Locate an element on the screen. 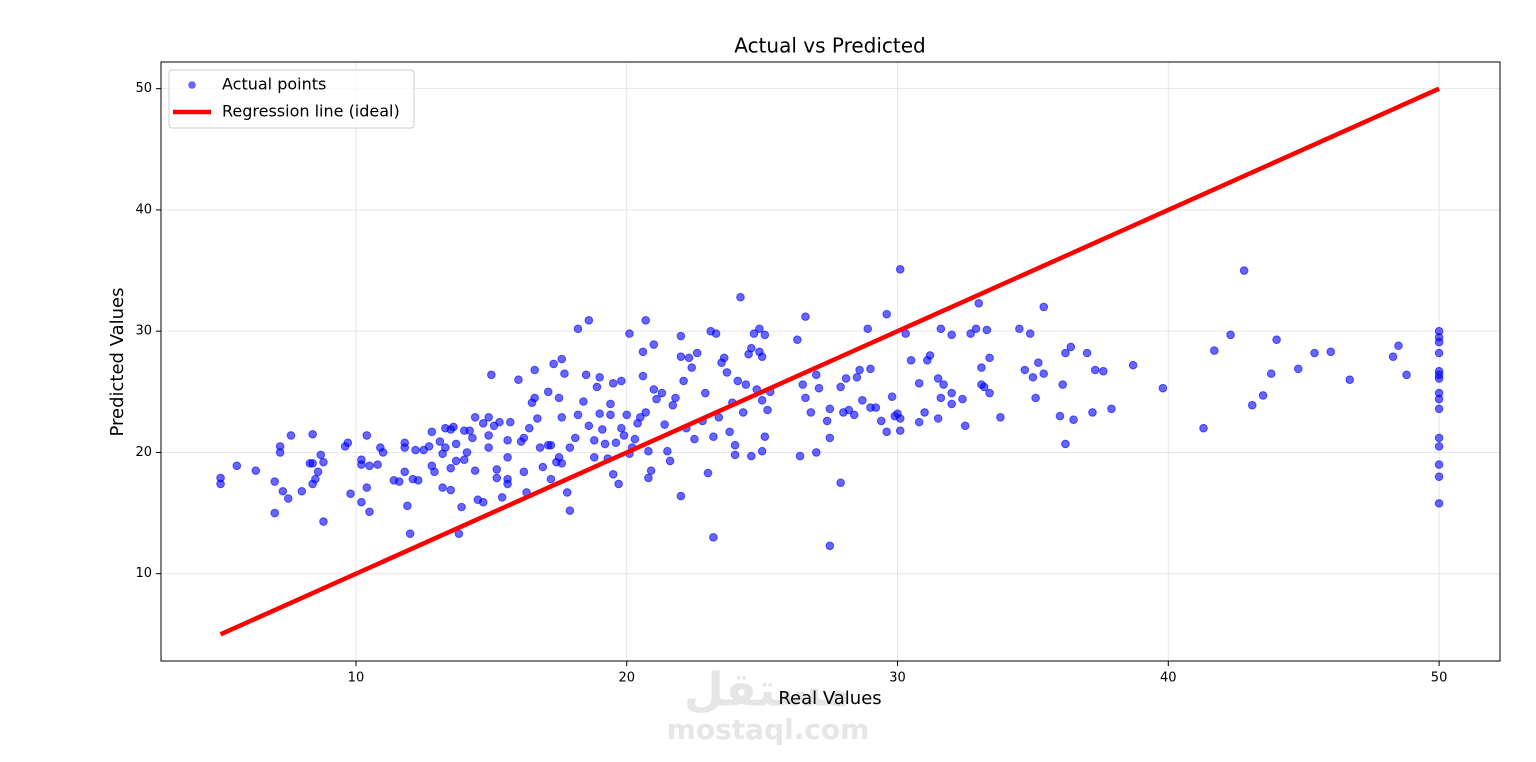 The height and width of the screenshot is (762, 1536). y-tick-label: 50 is located at coordinates (143, 88).